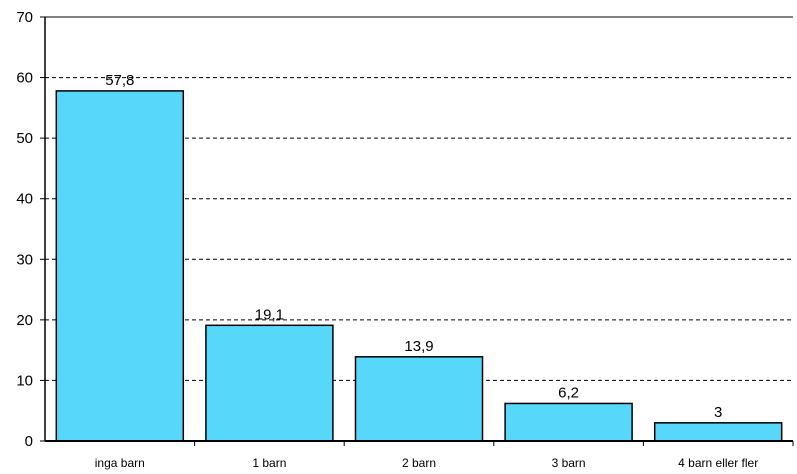  What do you see at coordinates (24, 17) in the screenshot?
I see `y-tick-label: 70` at bounding box center [24, 17].